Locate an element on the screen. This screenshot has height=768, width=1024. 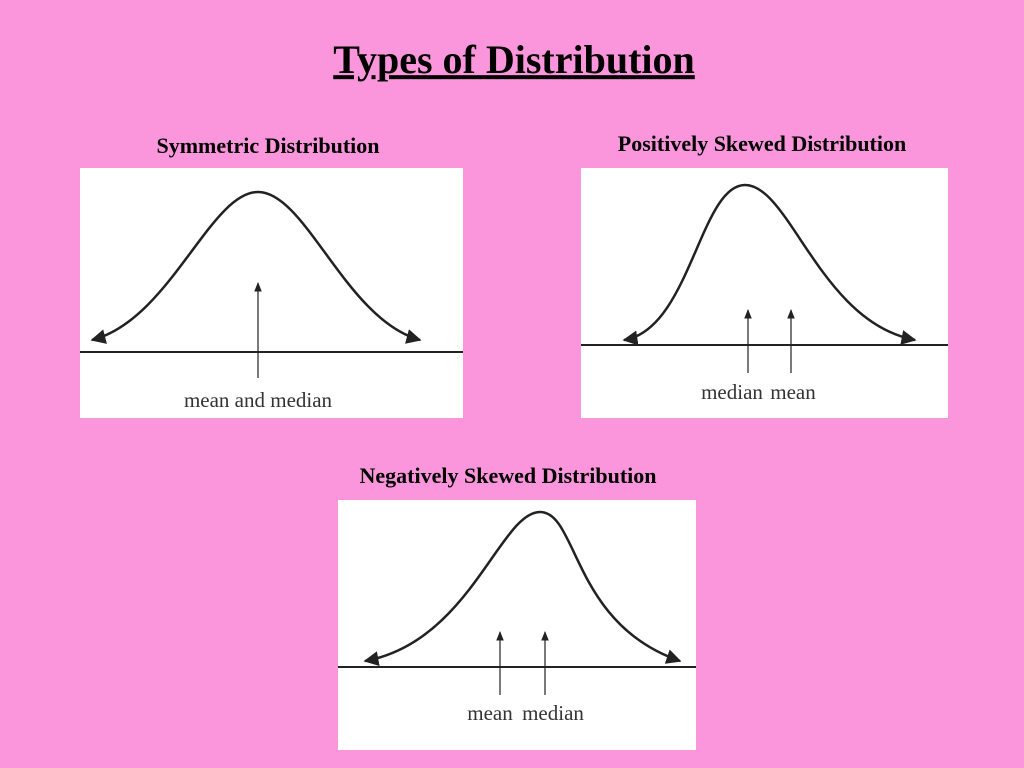
panel-title: Positively Skewed Distribution is located at coordinates (762, 143).